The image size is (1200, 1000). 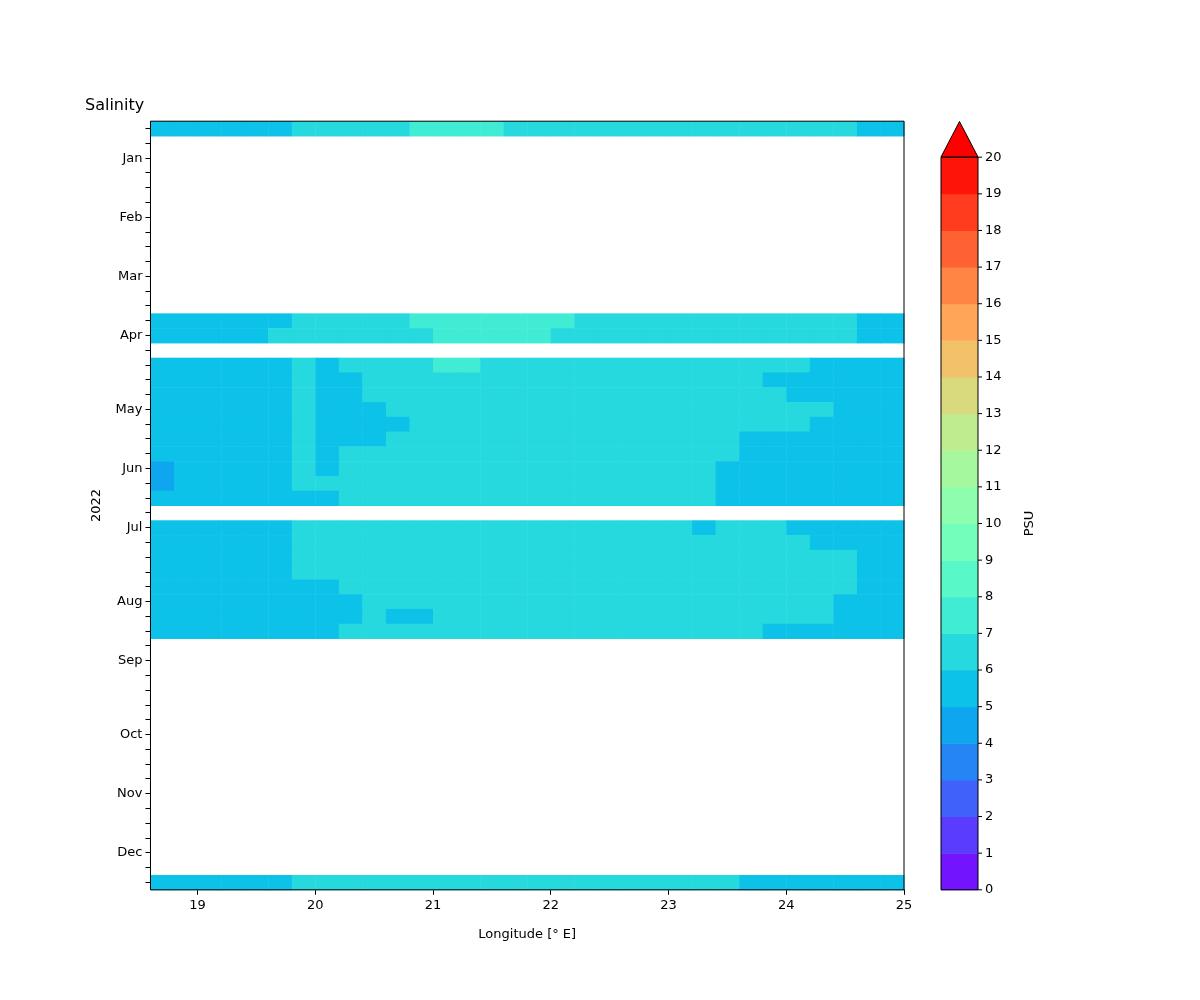 I want to click on color-bar-label: 9, so click(x=989, y=559).